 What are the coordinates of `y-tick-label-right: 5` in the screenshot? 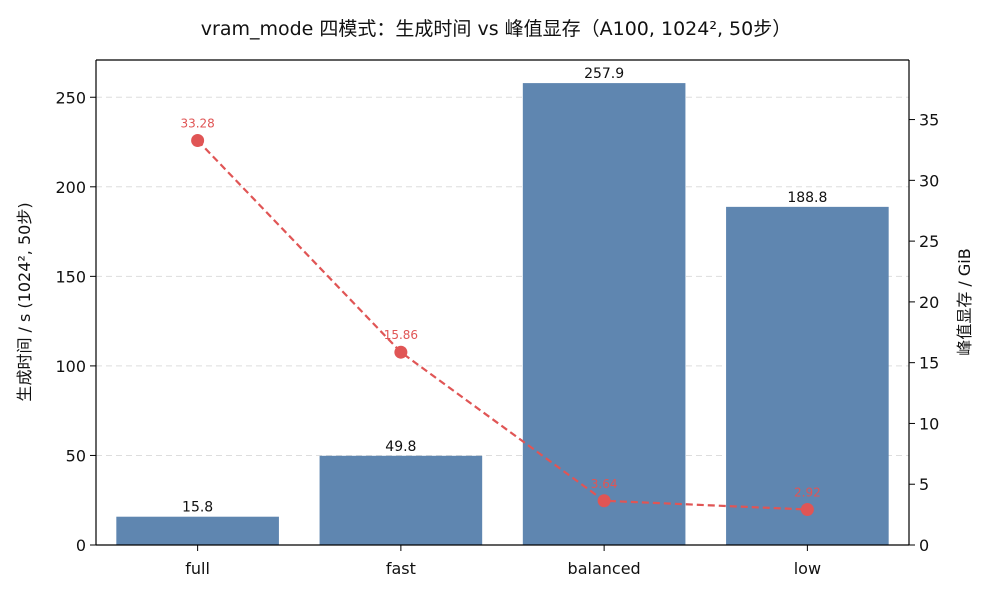 It's located at (924, 484).